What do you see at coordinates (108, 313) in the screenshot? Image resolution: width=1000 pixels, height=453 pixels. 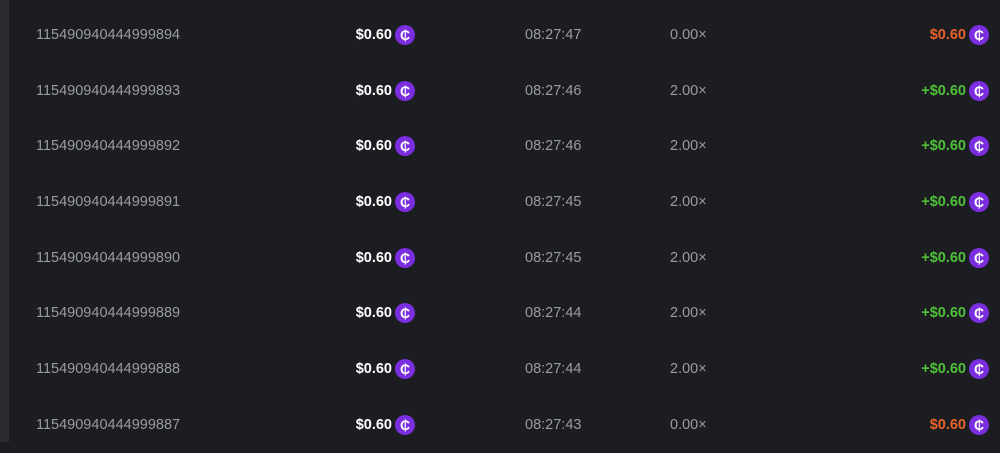 I see `bet-id: 115490940444999889` at bounding box center [108, 313].